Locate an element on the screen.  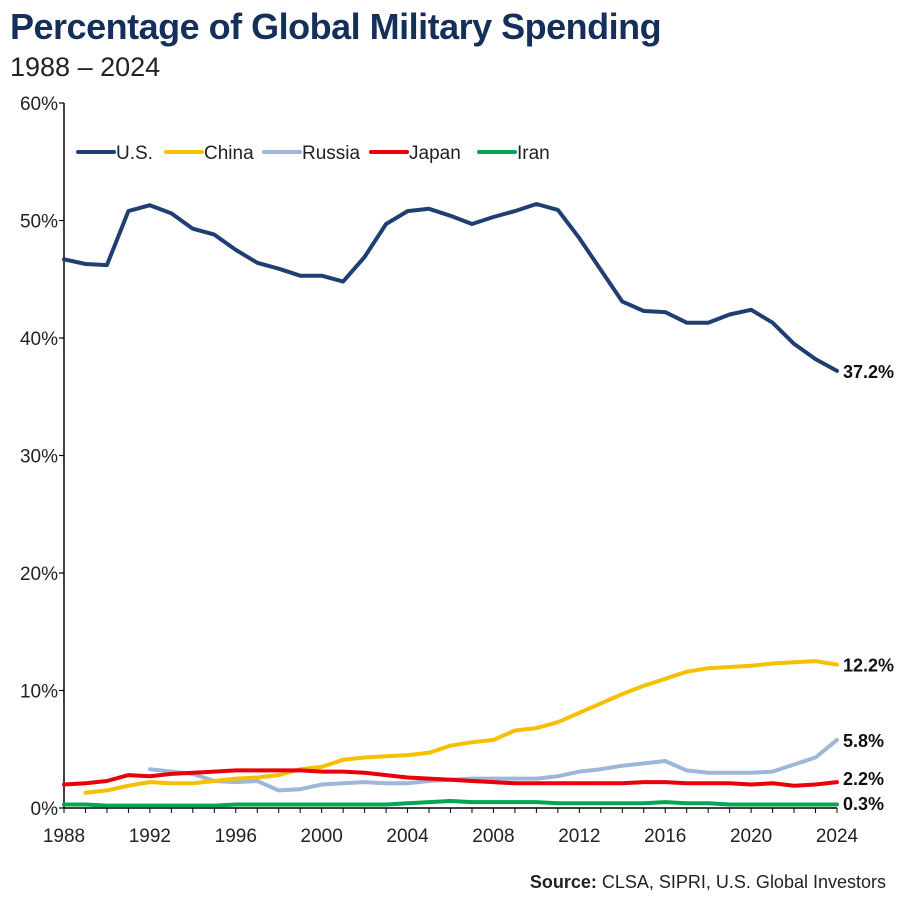
x-tick-label: 2008 is located at coordinates (493, 836).